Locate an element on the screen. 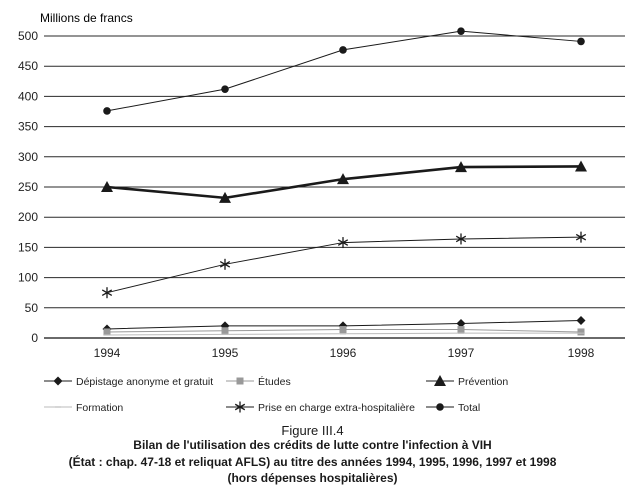 Image resolution: width=625 pixels, height=488 pixels. figure-title-line-3: (hors dépenses hospitalières) is located at coordinates (312, 478).